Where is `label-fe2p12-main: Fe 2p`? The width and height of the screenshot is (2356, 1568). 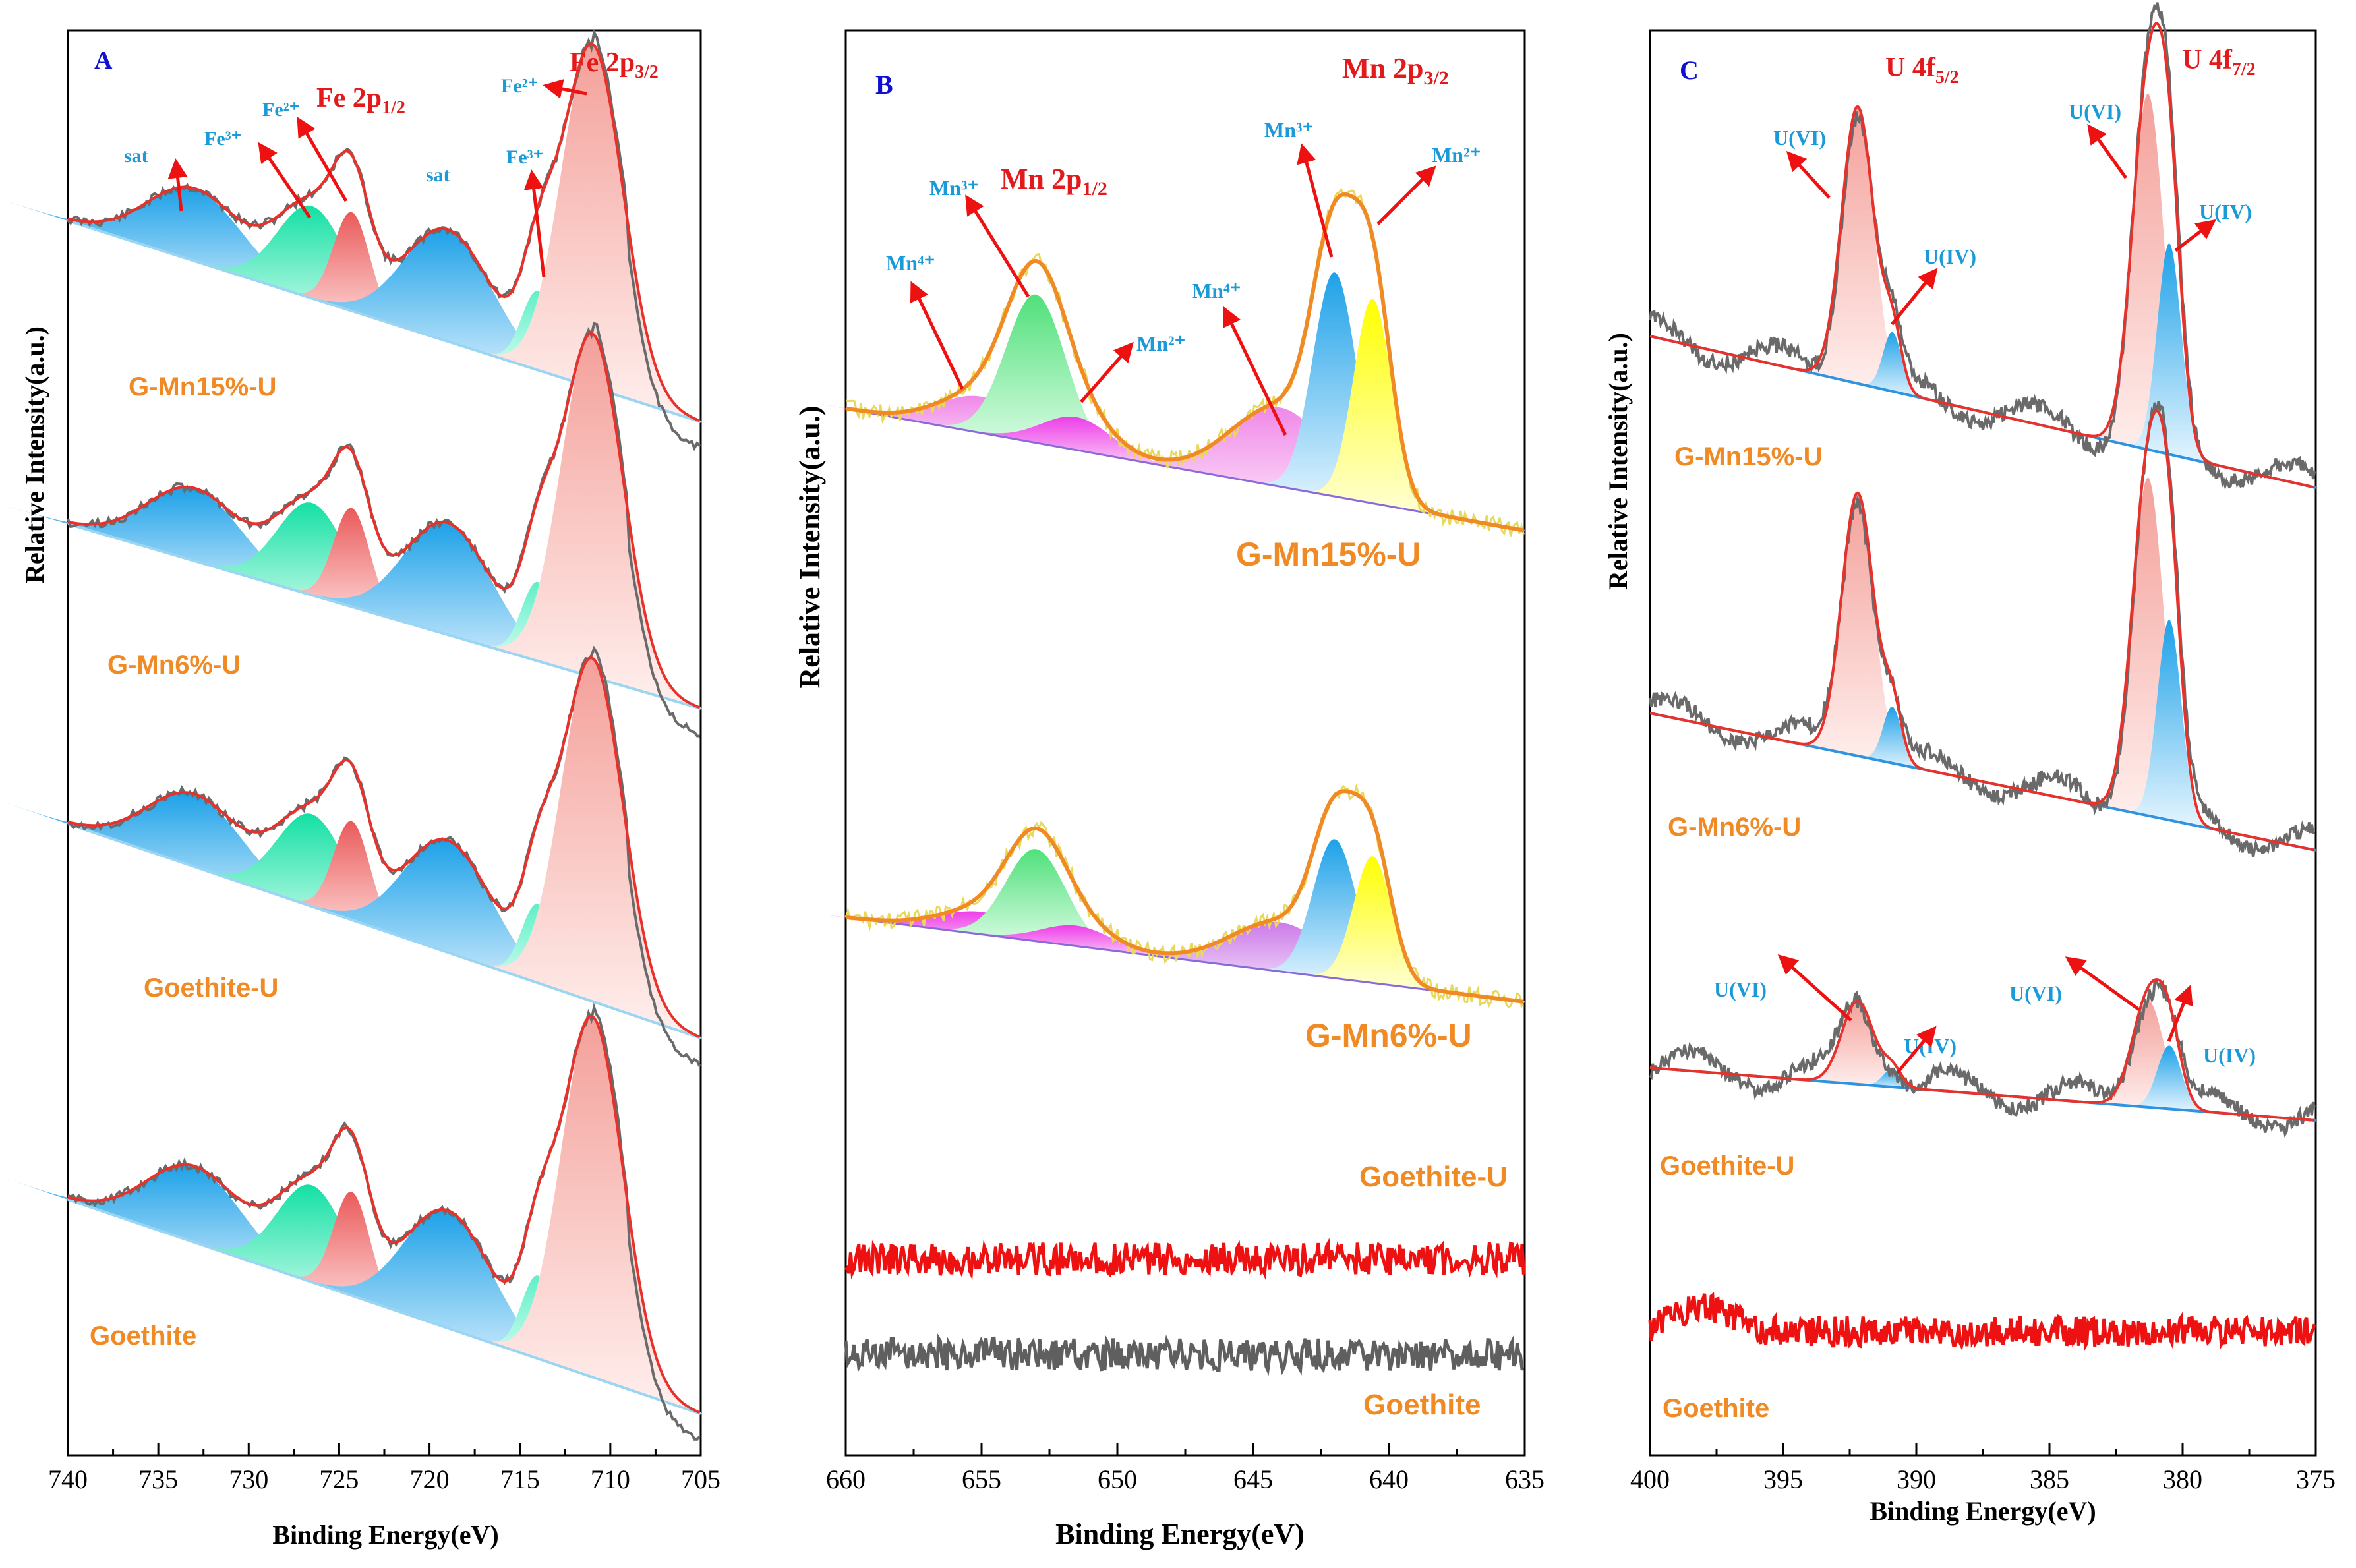 label-fe2p12-main: Fe 2p is located at coordinates (349, 98).